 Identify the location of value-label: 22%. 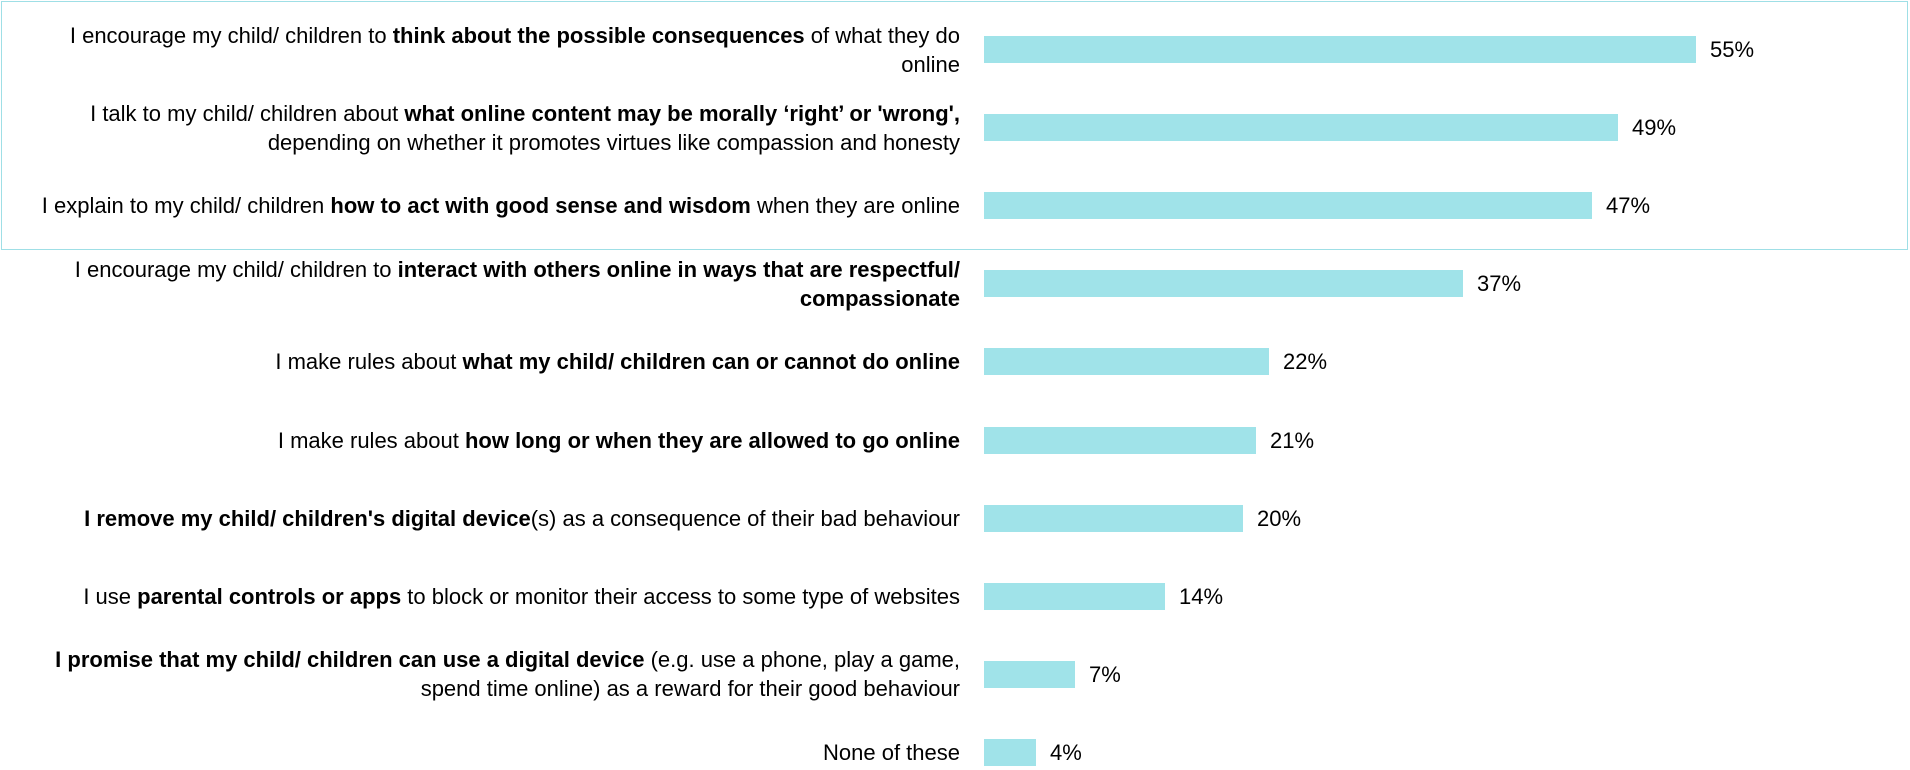
(1305, 361).